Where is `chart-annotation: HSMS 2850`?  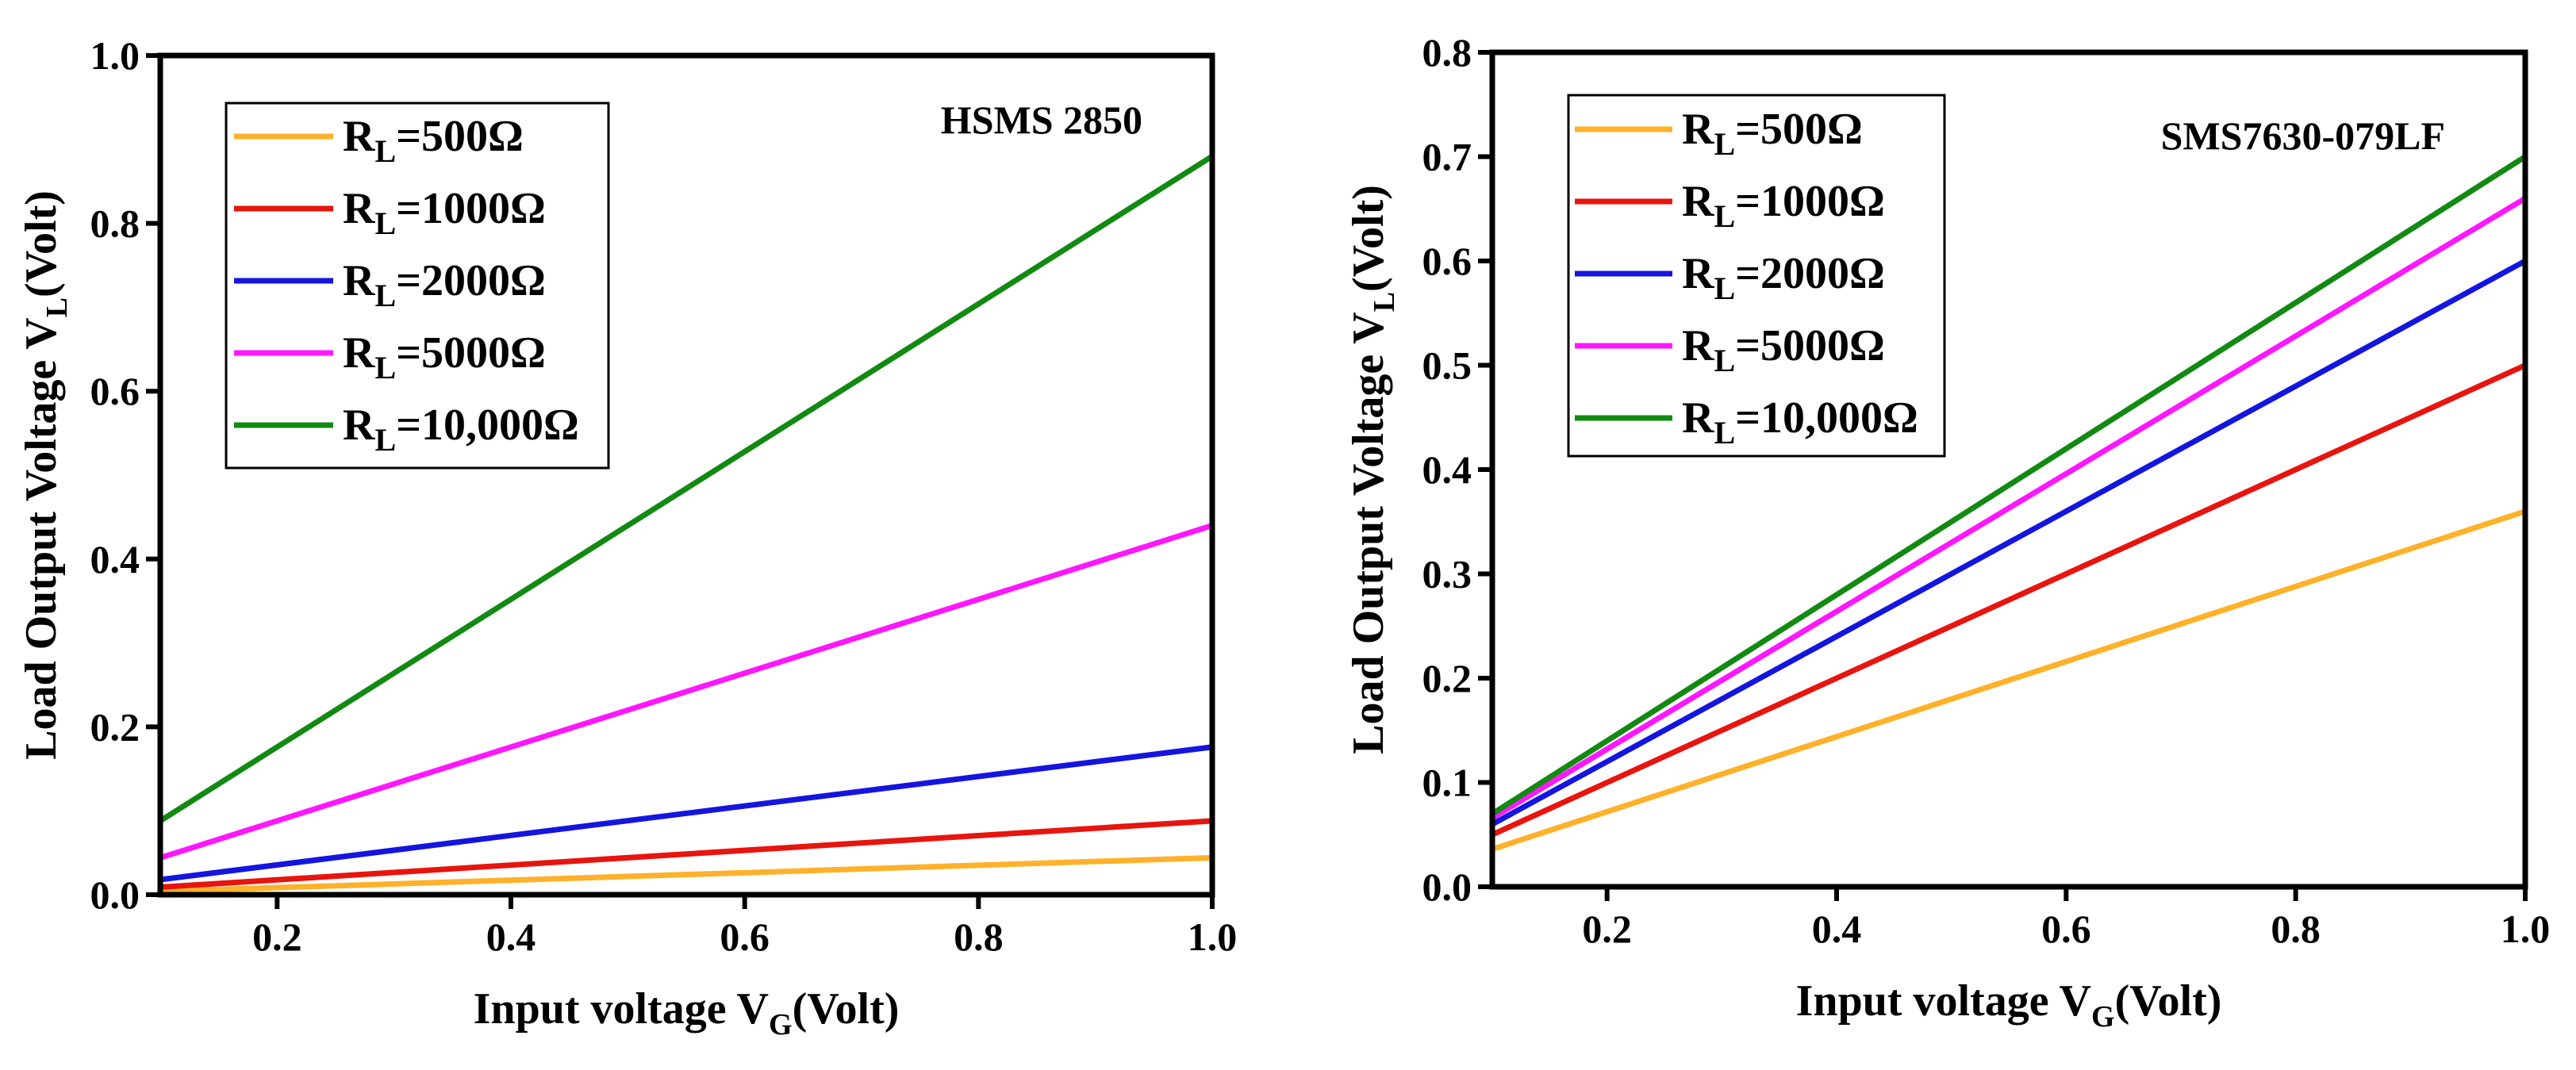 chart-annotation: HSMS 2850 is located at coordinates (1041, 120).